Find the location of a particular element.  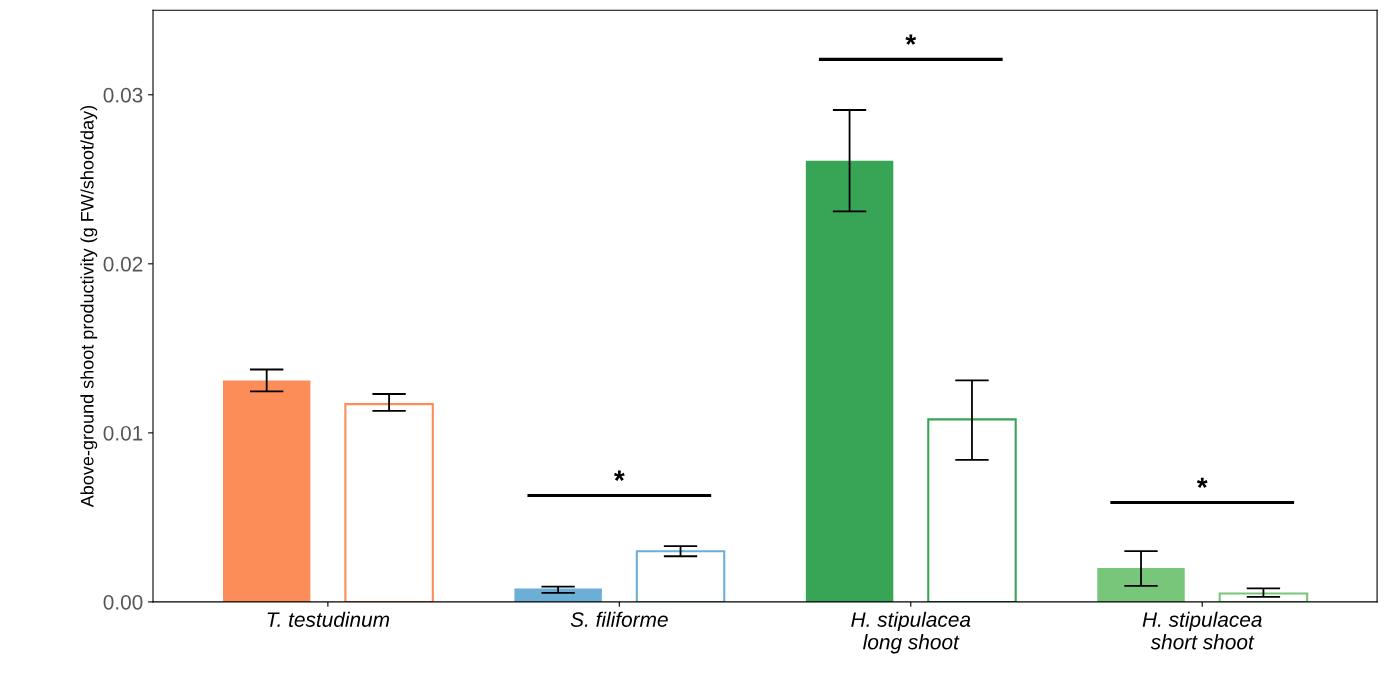

y-axis-title: Above-ground shoot productivity (g FW/shoot/day) is located at coordinates (89, 306).